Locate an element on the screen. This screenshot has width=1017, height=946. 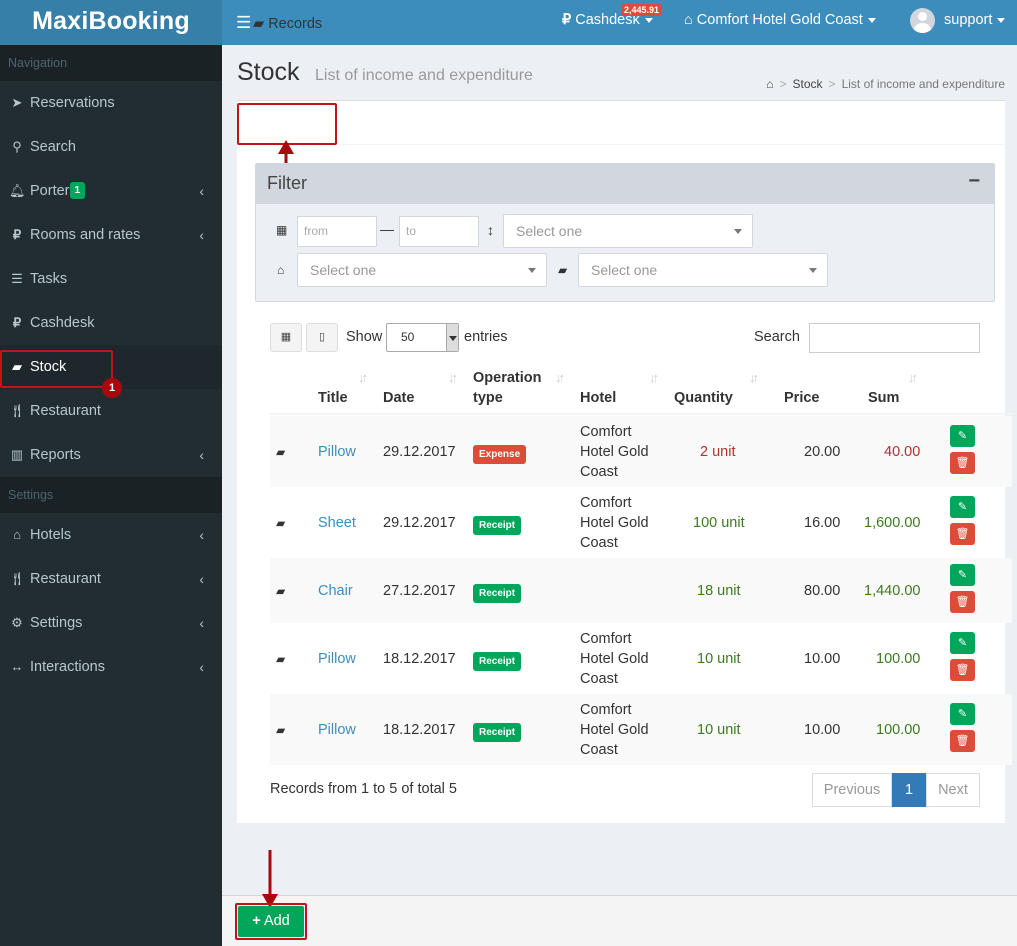
sidebar-item-hotels: ⌂ Hotels ‹ is located at coordinates (111, 535).